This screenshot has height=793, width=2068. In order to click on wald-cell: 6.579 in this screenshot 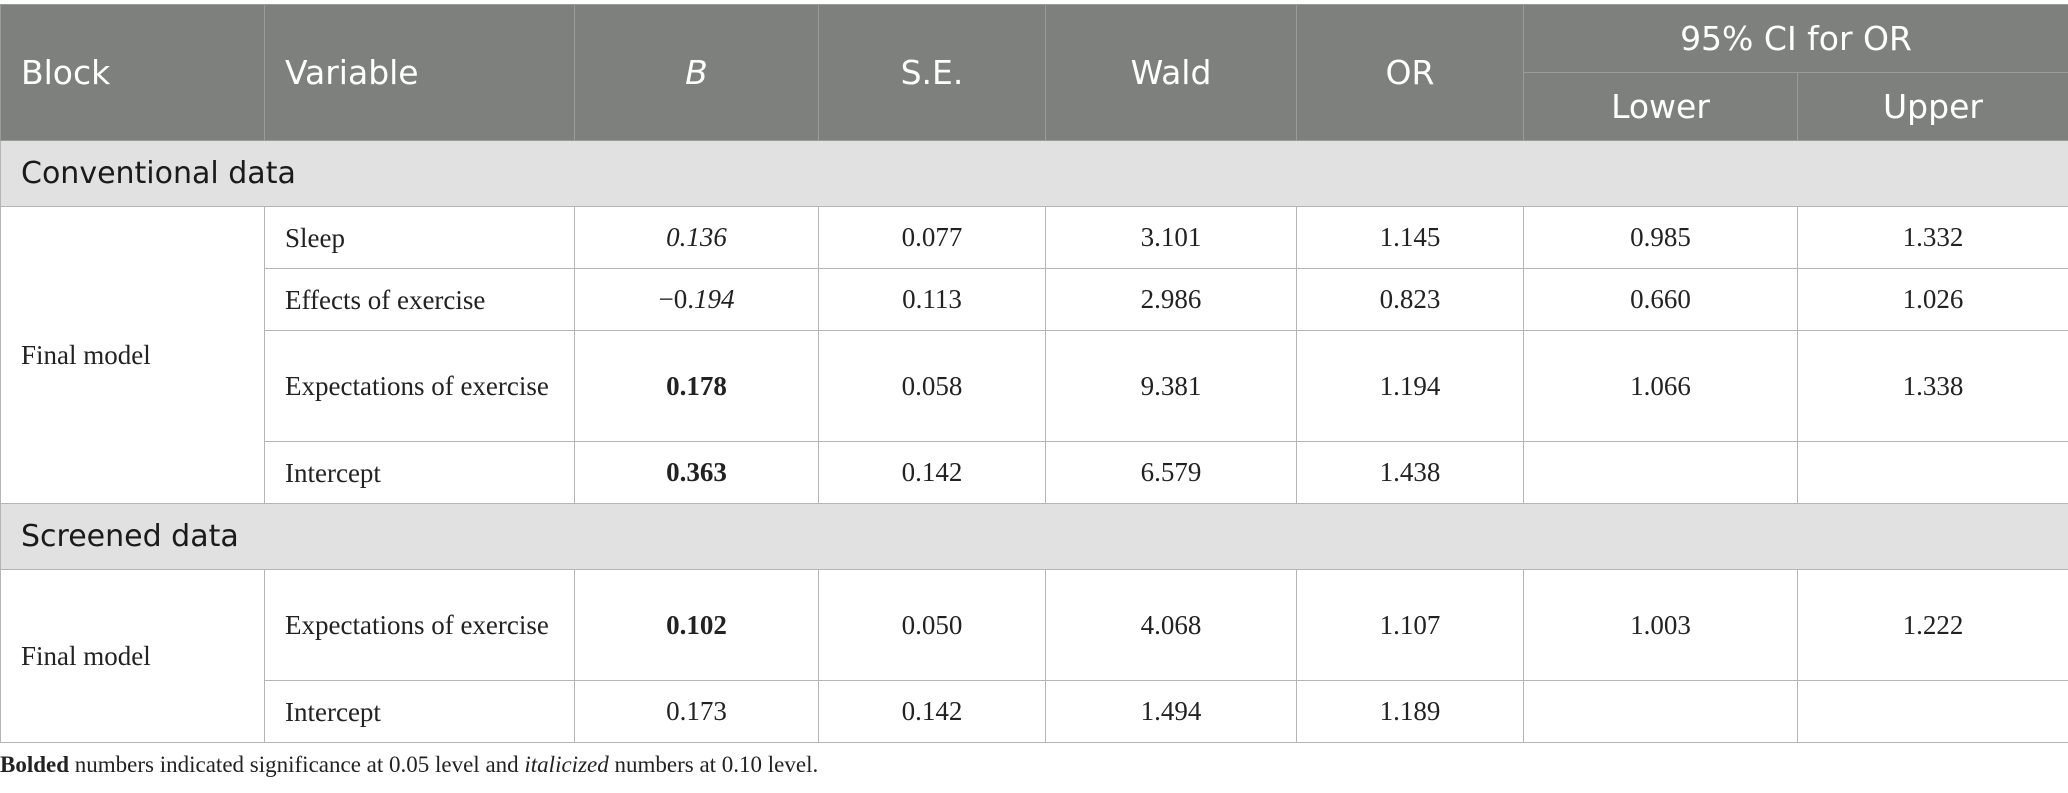, I will do `click(1171, 472)`.